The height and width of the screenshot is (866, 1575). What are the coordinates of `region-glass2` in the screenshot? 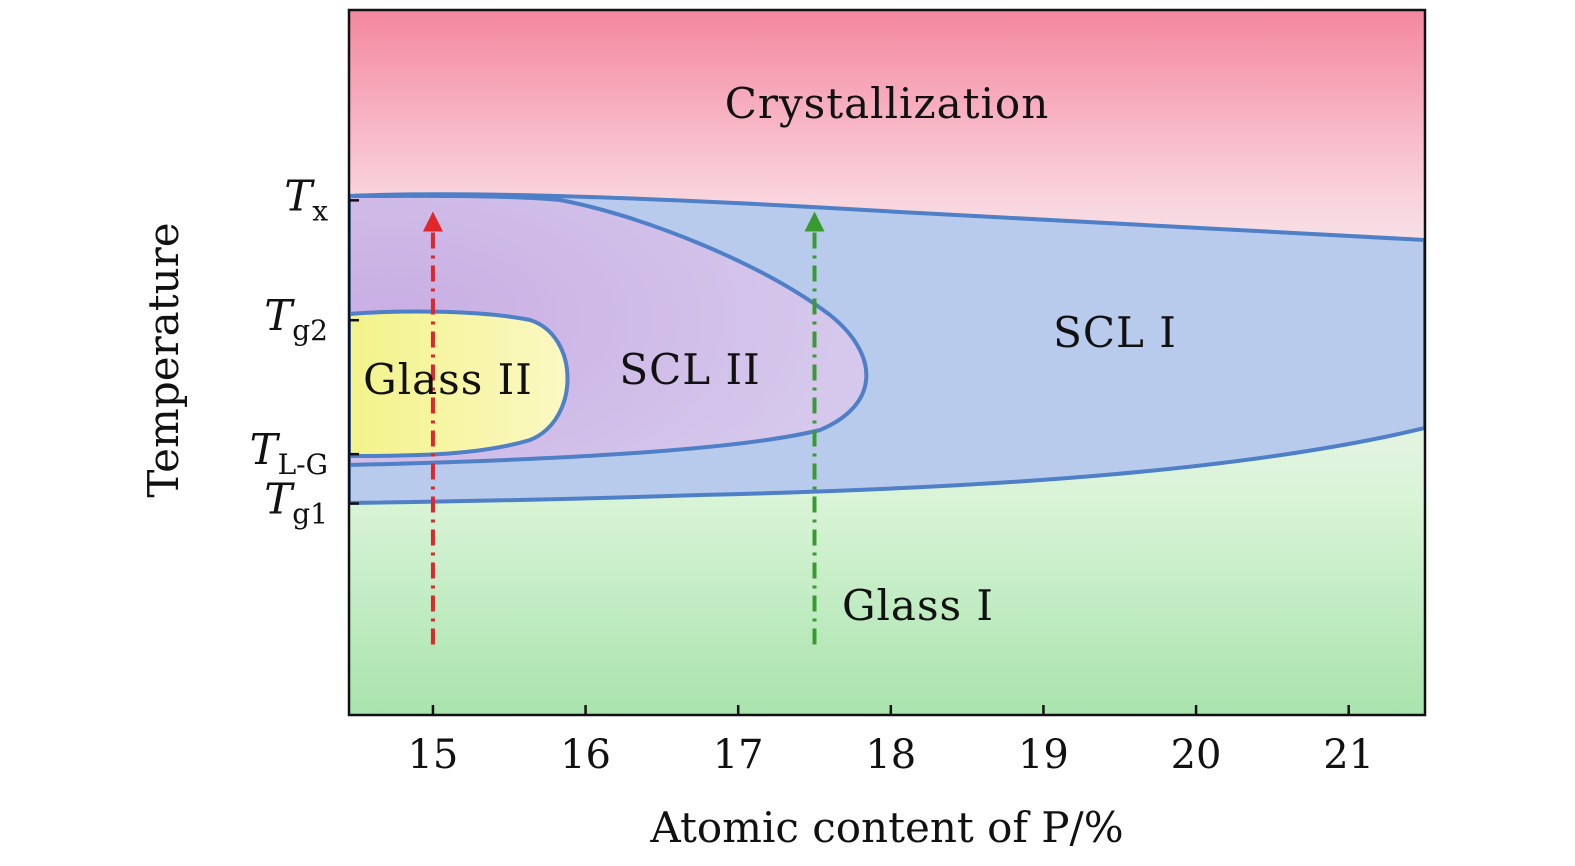 It's located at (459, 384).